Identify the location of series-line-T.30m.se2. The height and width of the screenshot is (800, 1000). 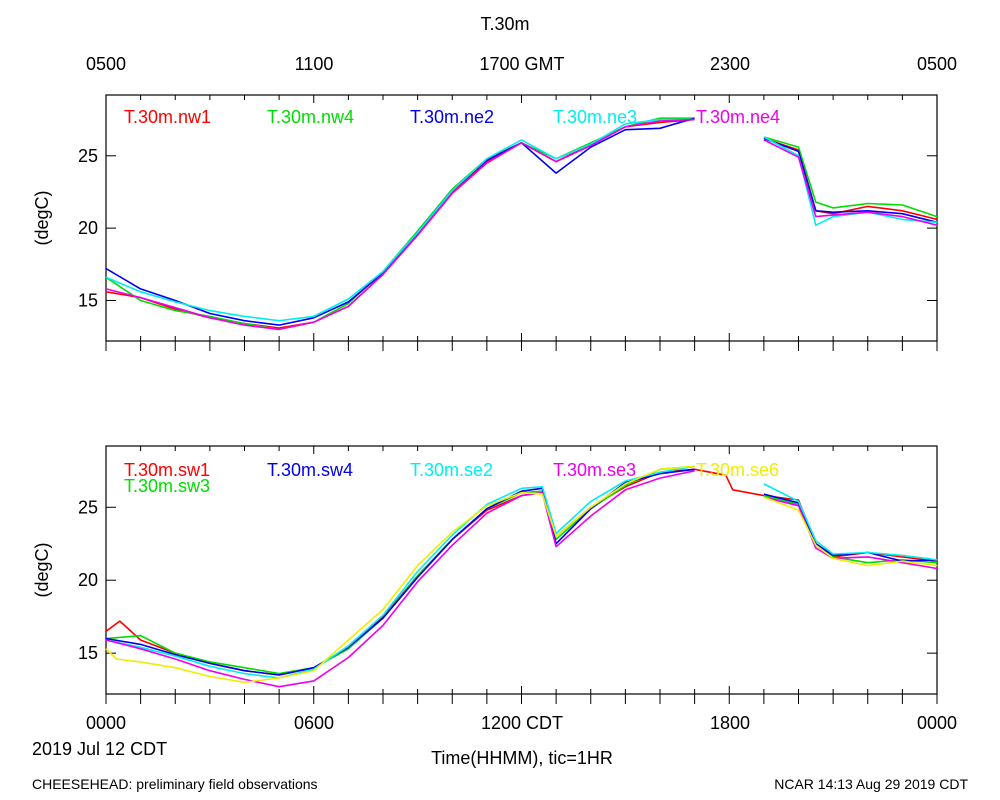
(850, 522).